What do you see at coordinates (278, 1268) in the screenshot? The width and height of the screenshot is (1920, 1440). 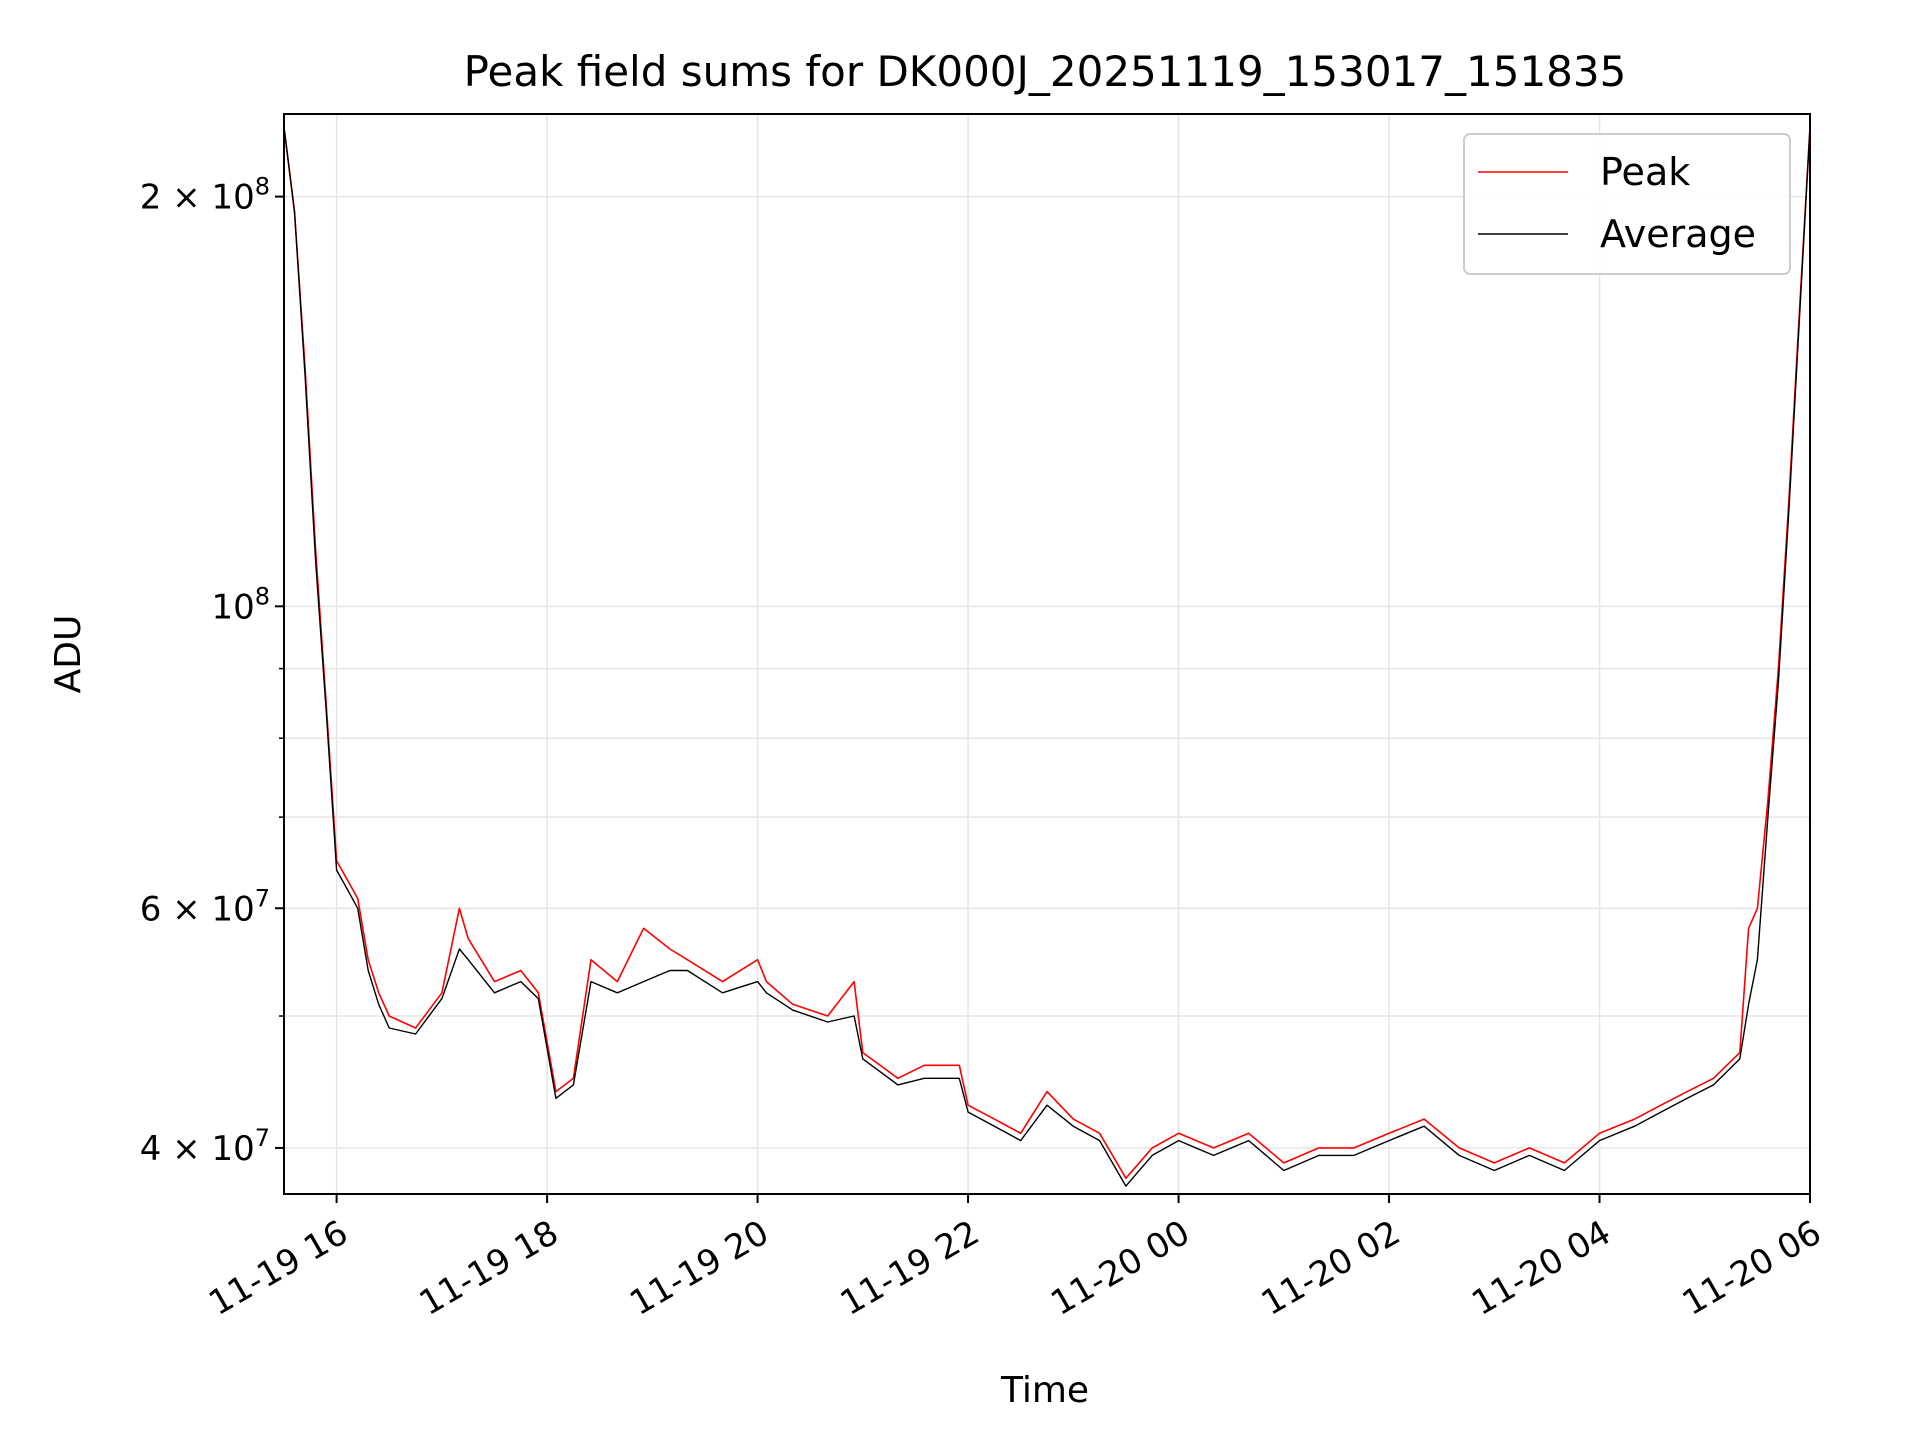 I see `x-tick-label: 11-19 16` at bounding box center [278, 1268].